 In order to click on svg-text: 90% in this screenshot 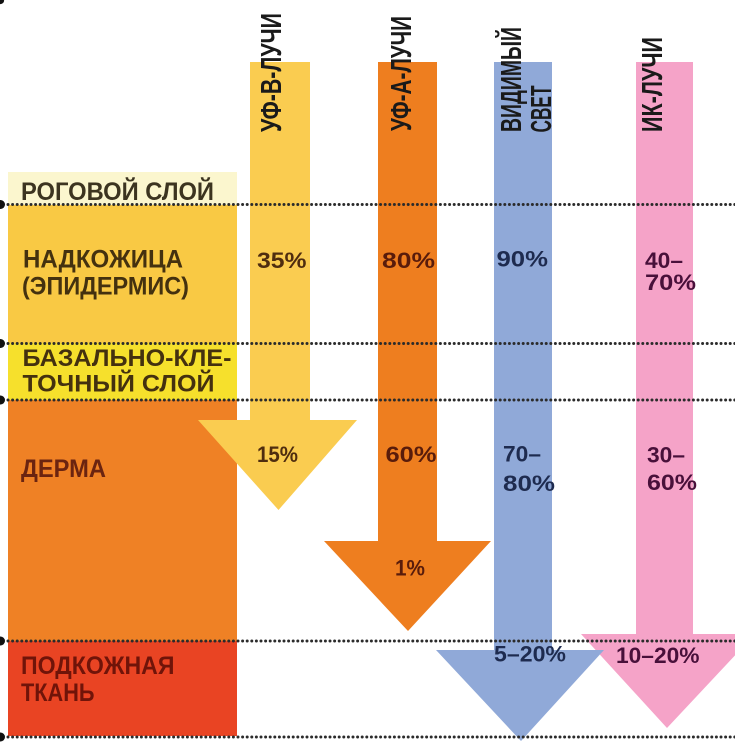, I will do `click(523, 259)`.